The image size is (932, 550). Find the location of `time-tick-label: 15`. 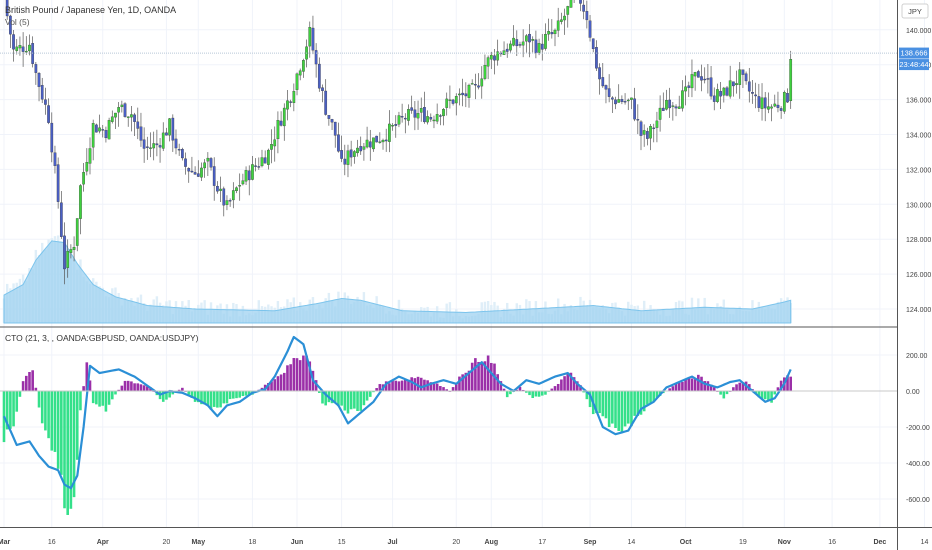

time-tick-label: 15 is located at coordinates (342, 542).